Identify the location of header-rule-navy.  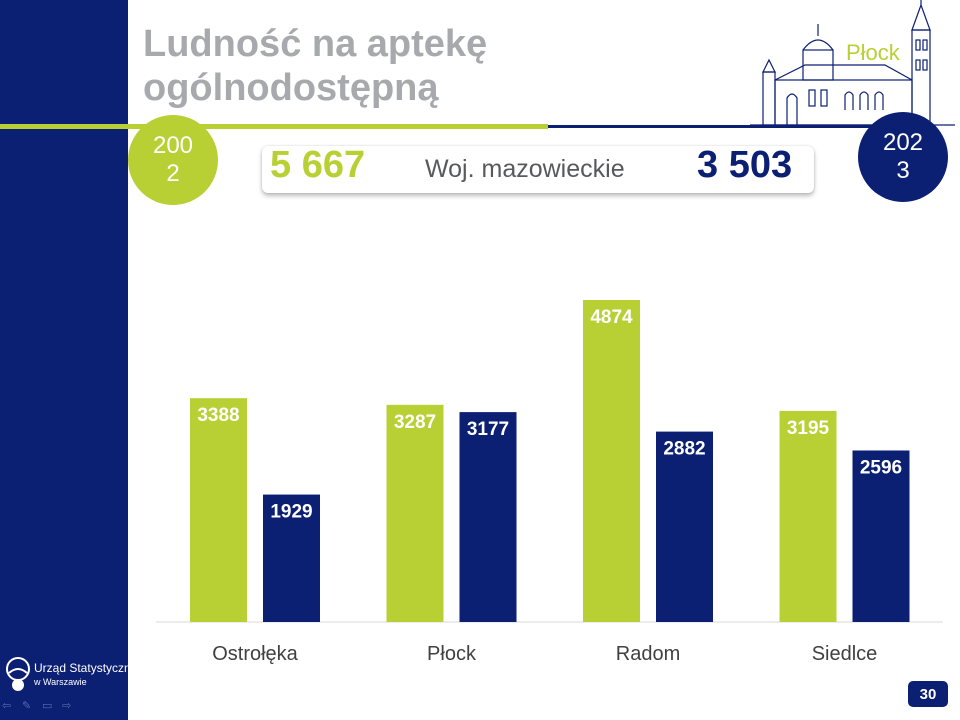
(713, 126).